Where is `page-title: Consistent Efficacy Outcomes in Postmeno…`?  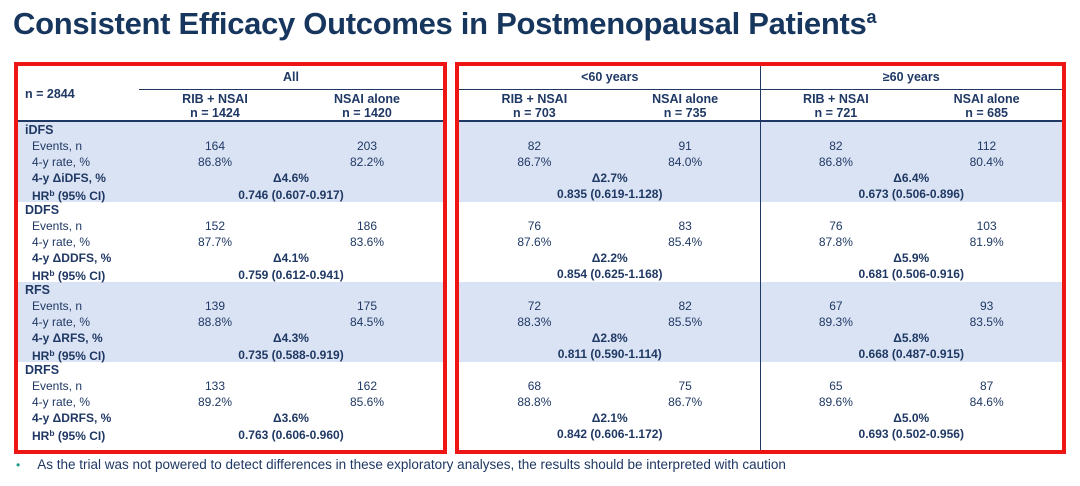
page-title: Consistent Efficacy Outcomes in Postmeno… is located at coordinates (444, 24).